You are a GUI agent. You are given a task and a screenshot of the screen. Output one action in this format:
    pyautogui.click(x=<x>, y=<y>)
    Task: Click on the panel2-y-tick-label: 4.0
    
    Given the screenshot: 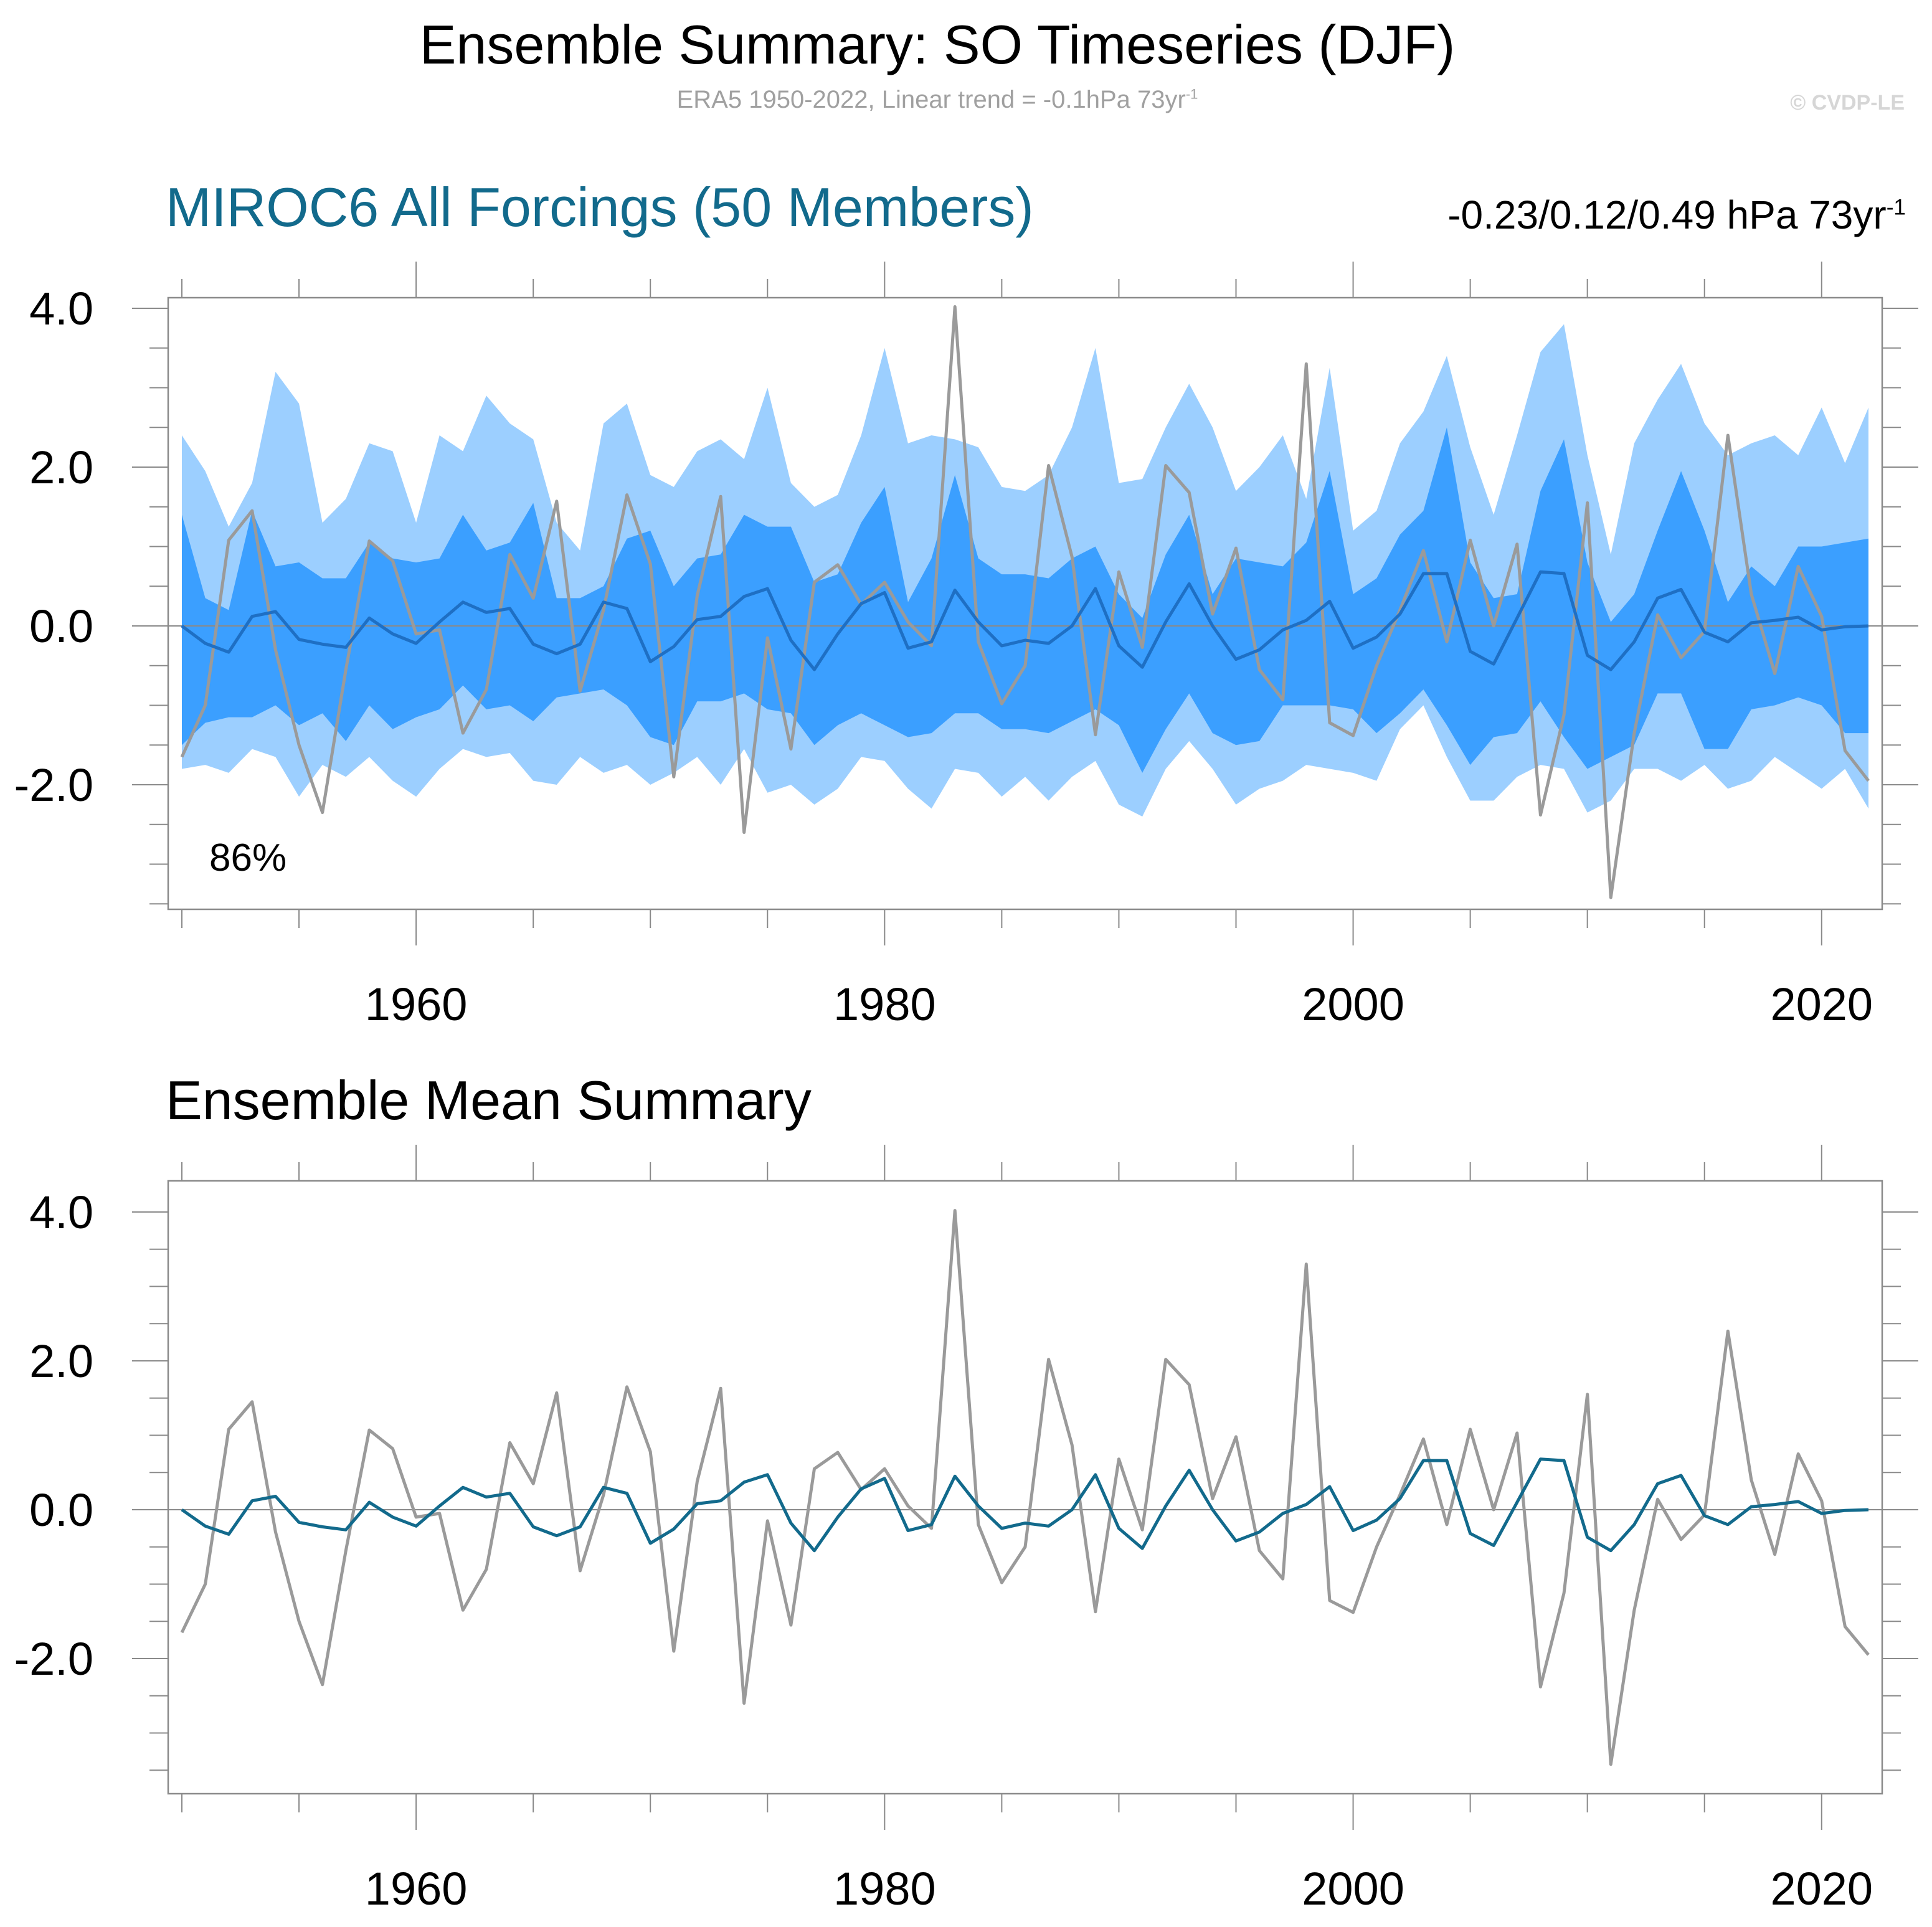 What is the action you would take?
    pyautogui.click(x=61, y=1212)
    